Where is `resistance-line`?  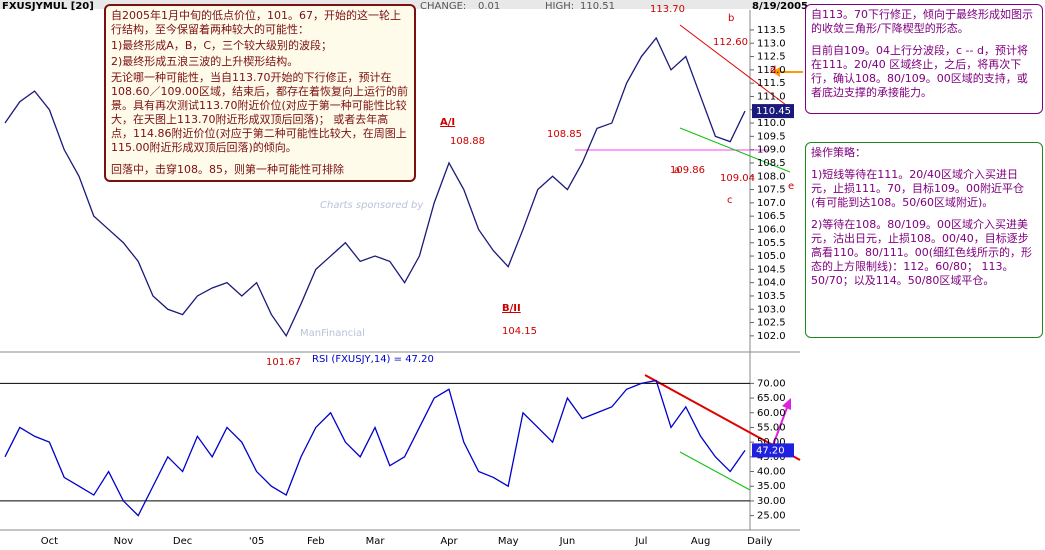 resistance-line is located at coordinates (735, 66).